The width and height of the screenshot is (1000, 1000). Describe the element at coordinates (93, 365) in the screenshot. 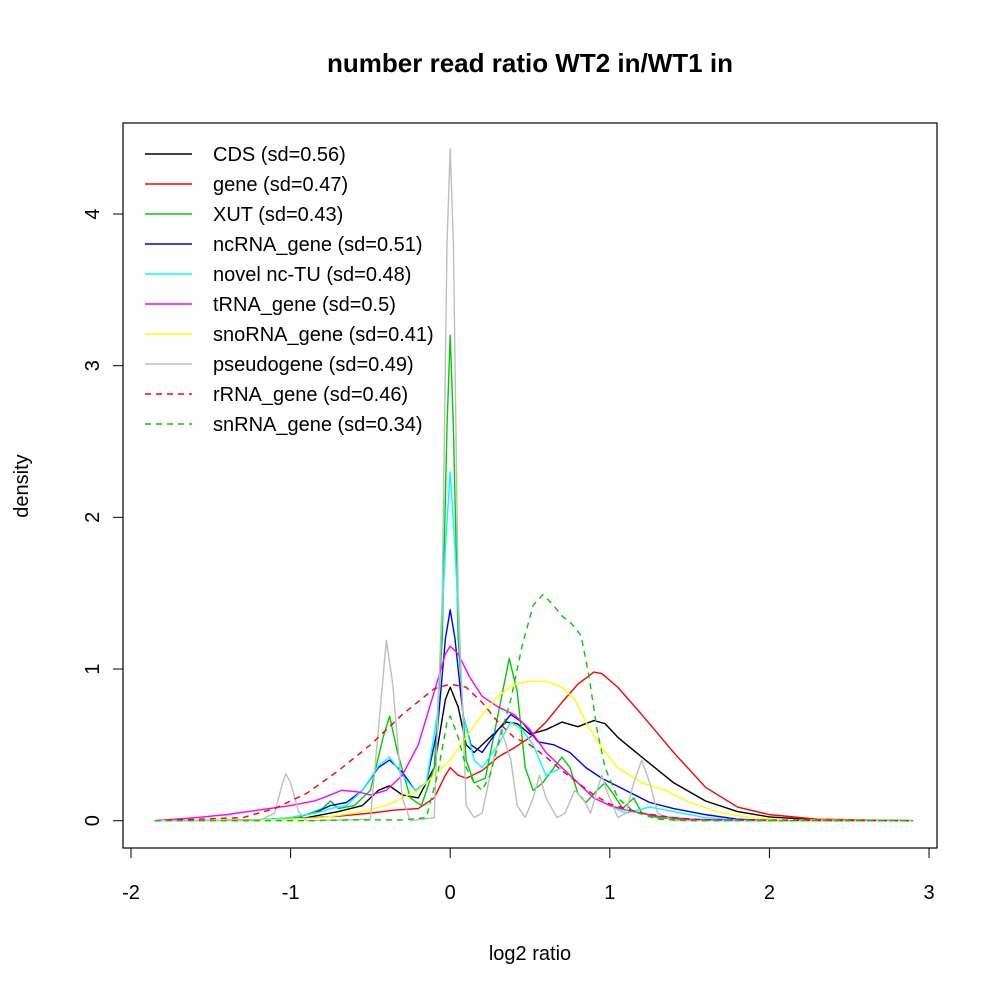

I see `y-tick-label: 3` at that location.